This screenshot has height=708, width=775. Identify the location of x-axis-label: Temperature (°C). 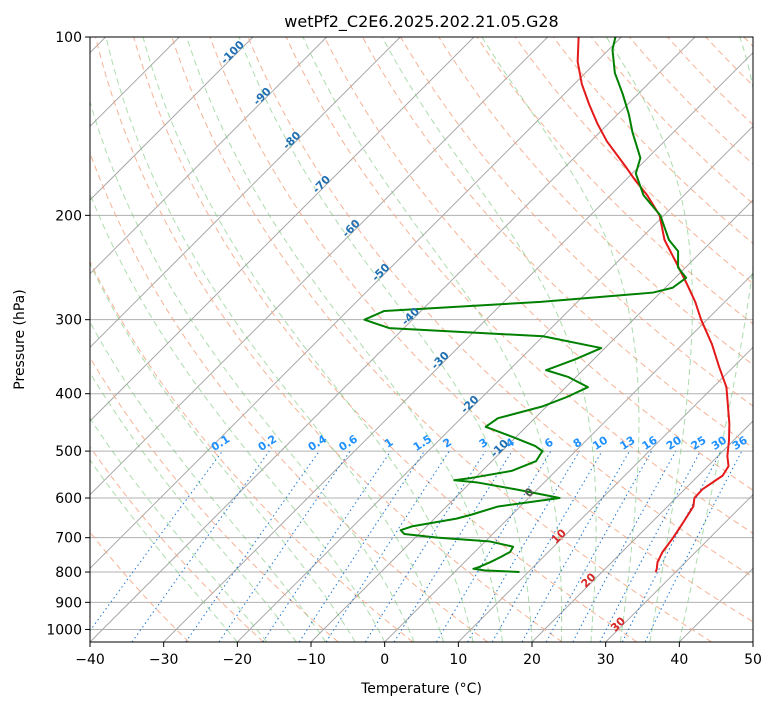
(421, 689).